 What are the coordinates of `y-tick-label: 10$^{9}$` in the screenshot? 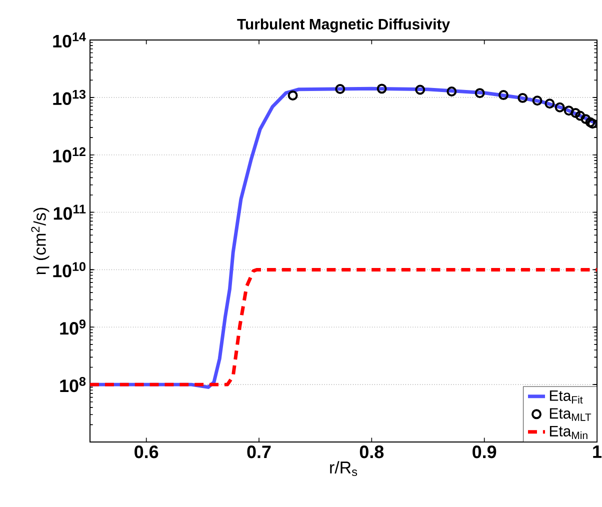 It's located at (73, 327).